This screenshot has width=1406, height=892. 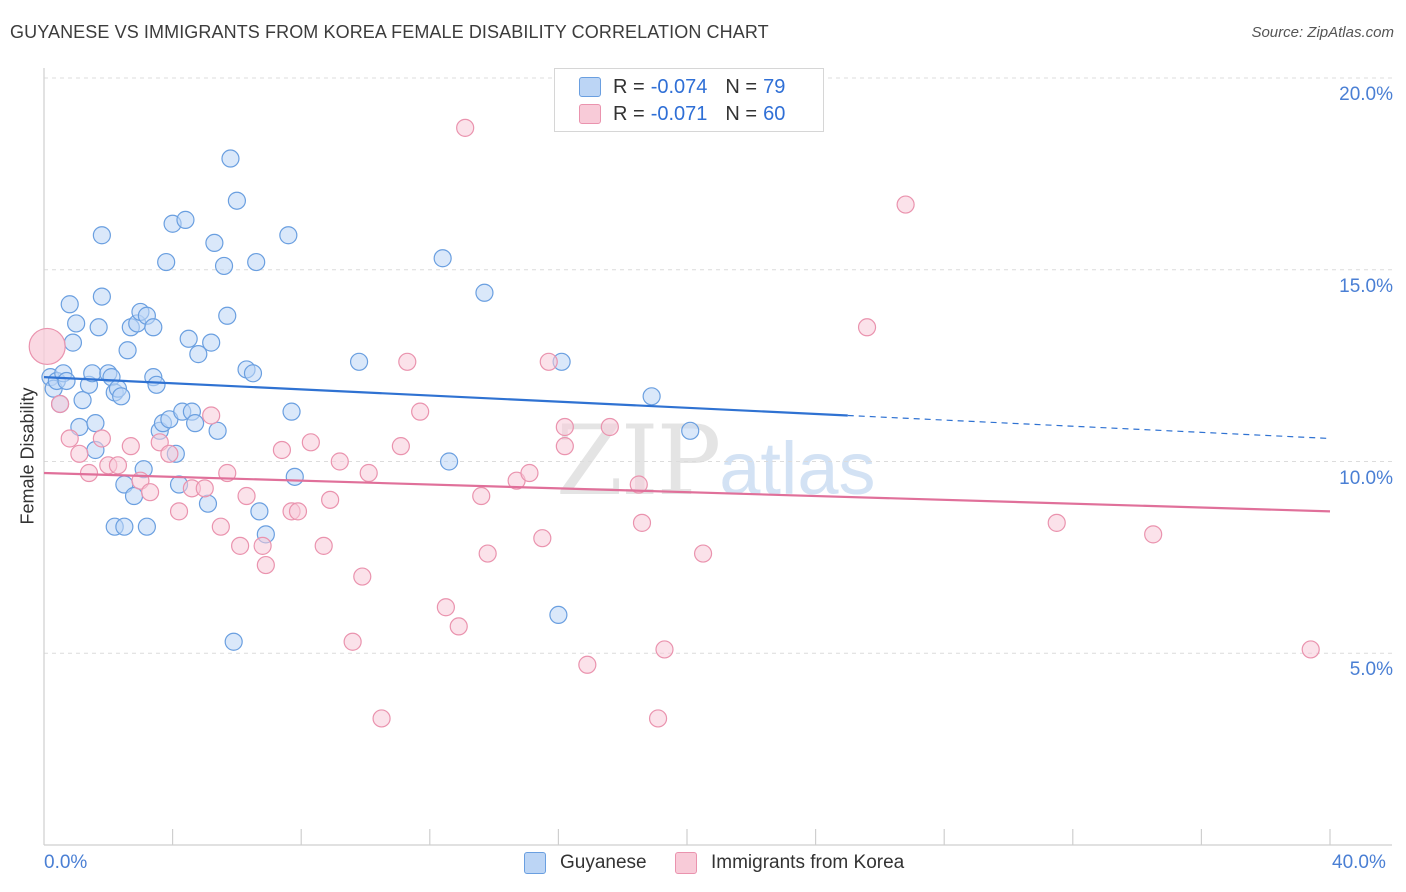 I want to click on correlation-legend: R = -0.074 N = 79 R = -0.071 N = 60, so click(x=689, y=100).